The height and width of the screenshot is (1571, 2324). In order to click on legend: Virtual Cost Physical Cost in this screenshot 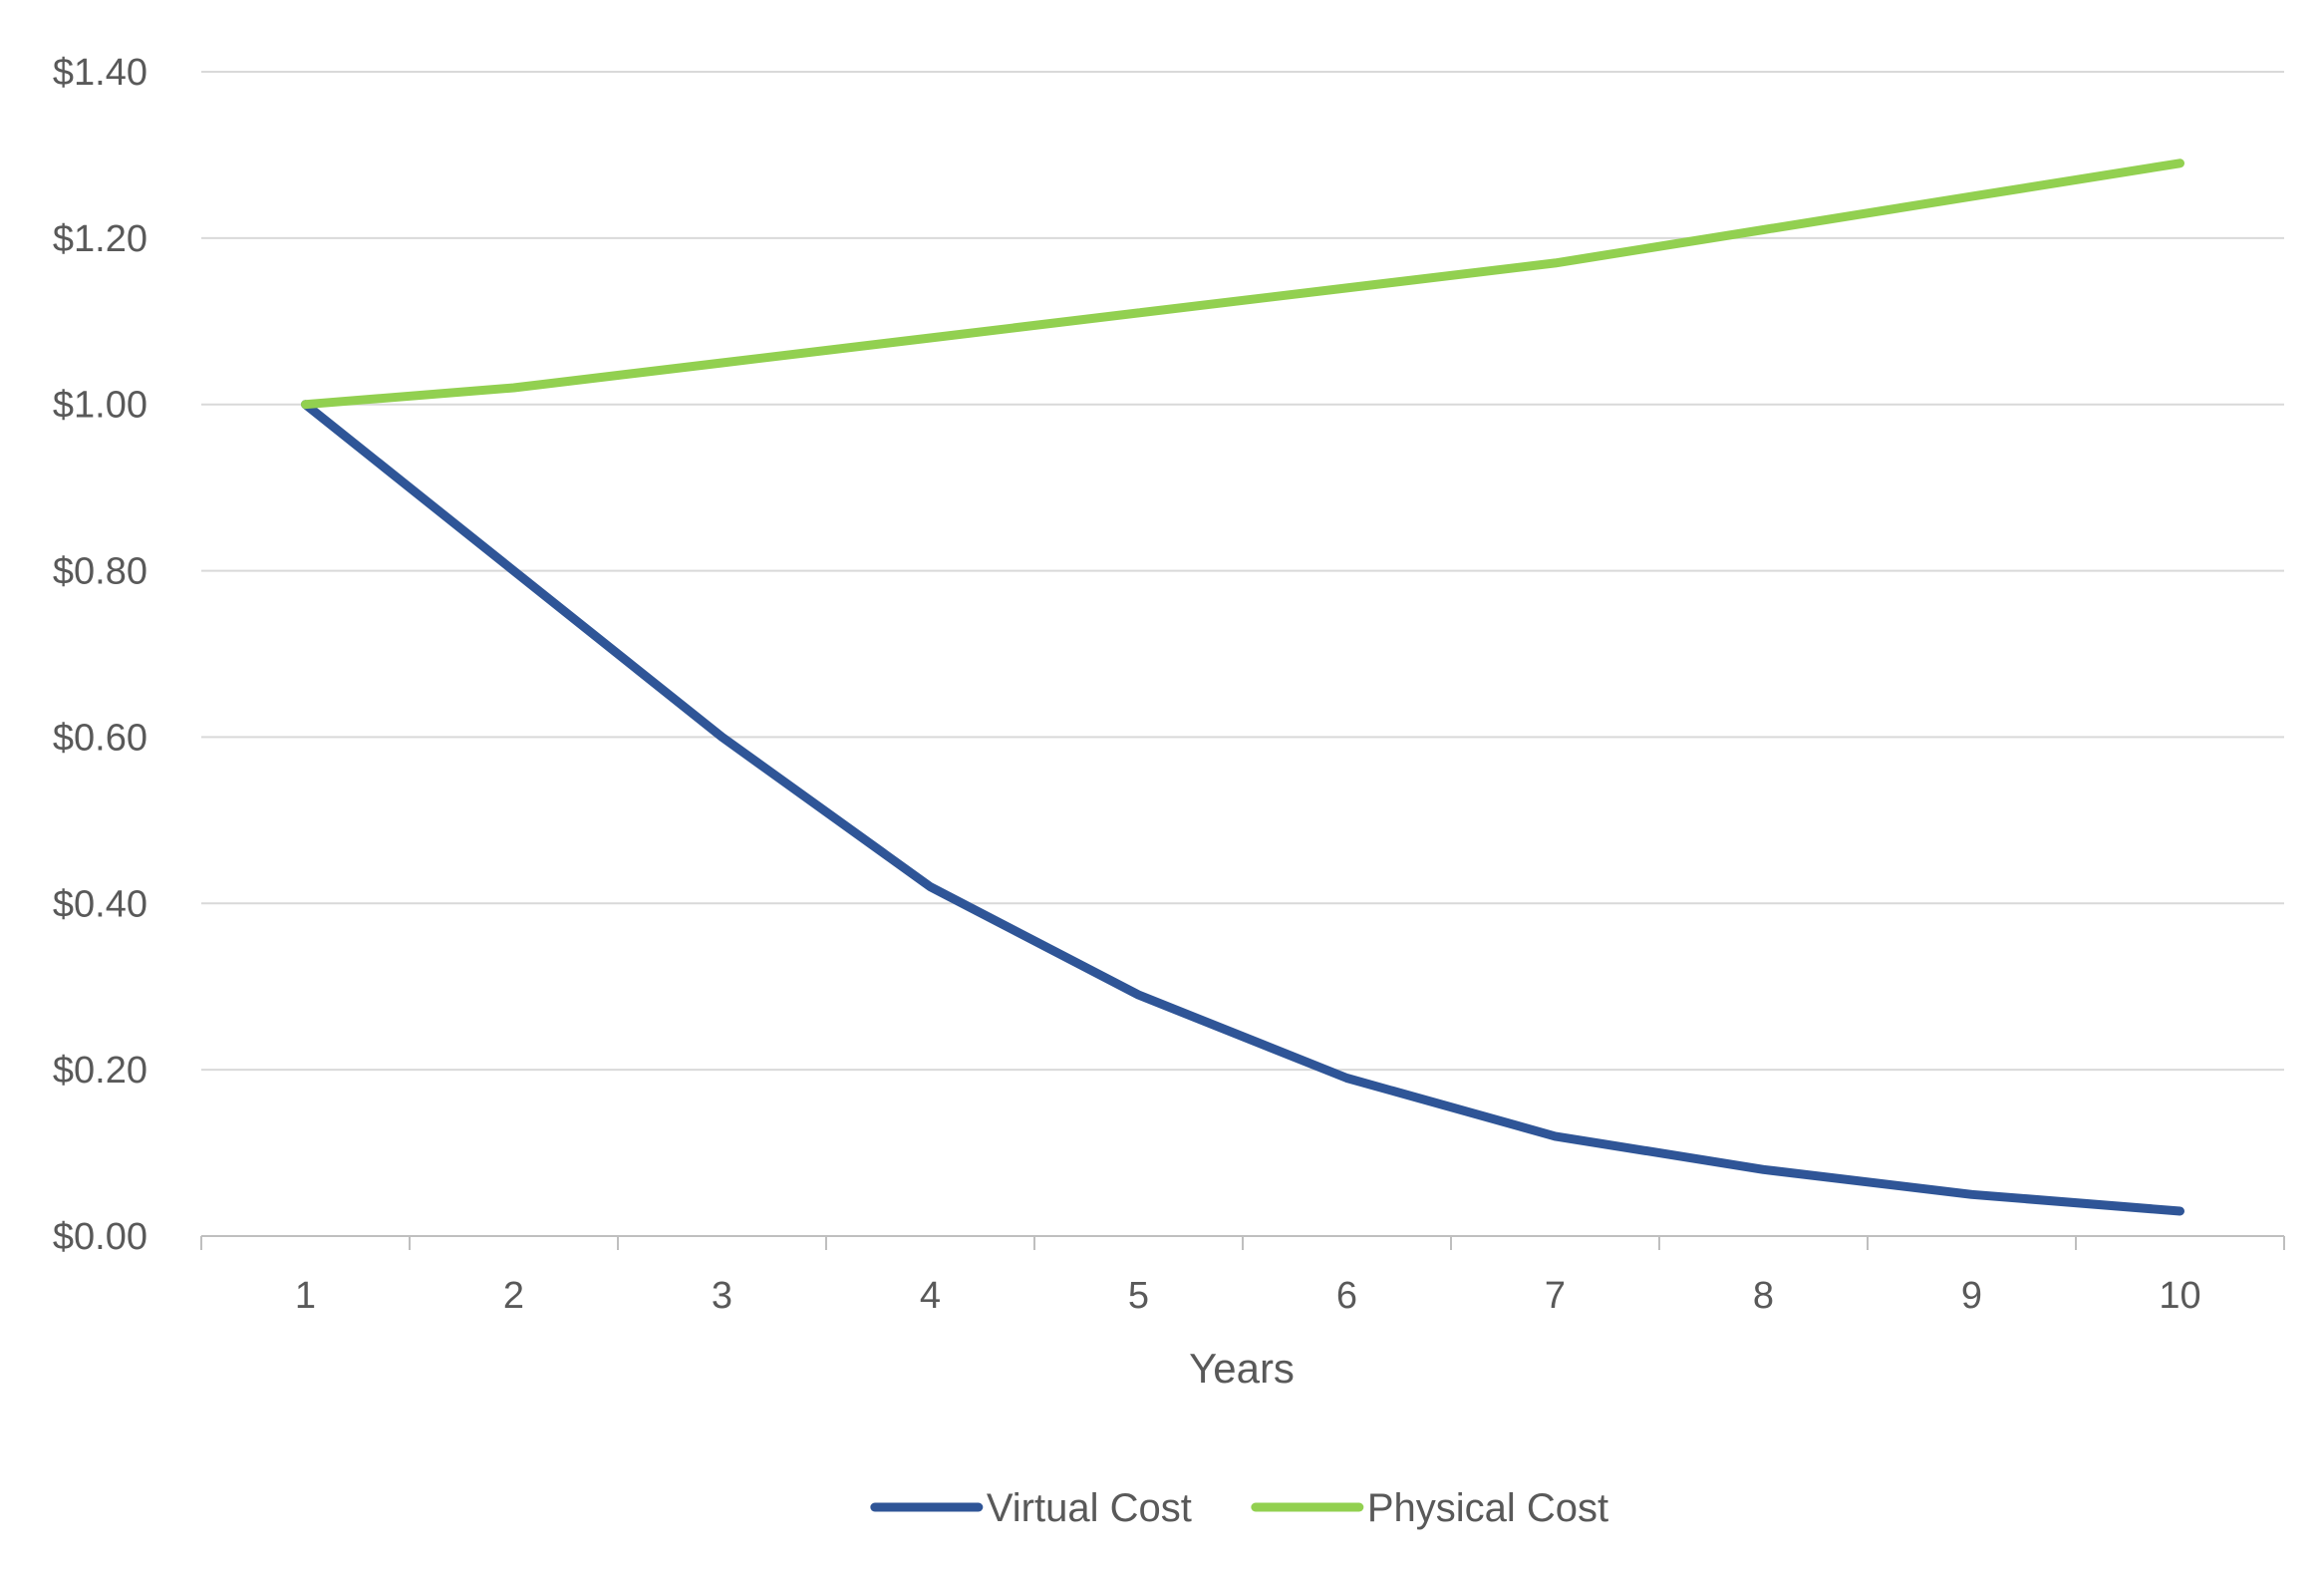, I will do `click(1239, 1508)`.